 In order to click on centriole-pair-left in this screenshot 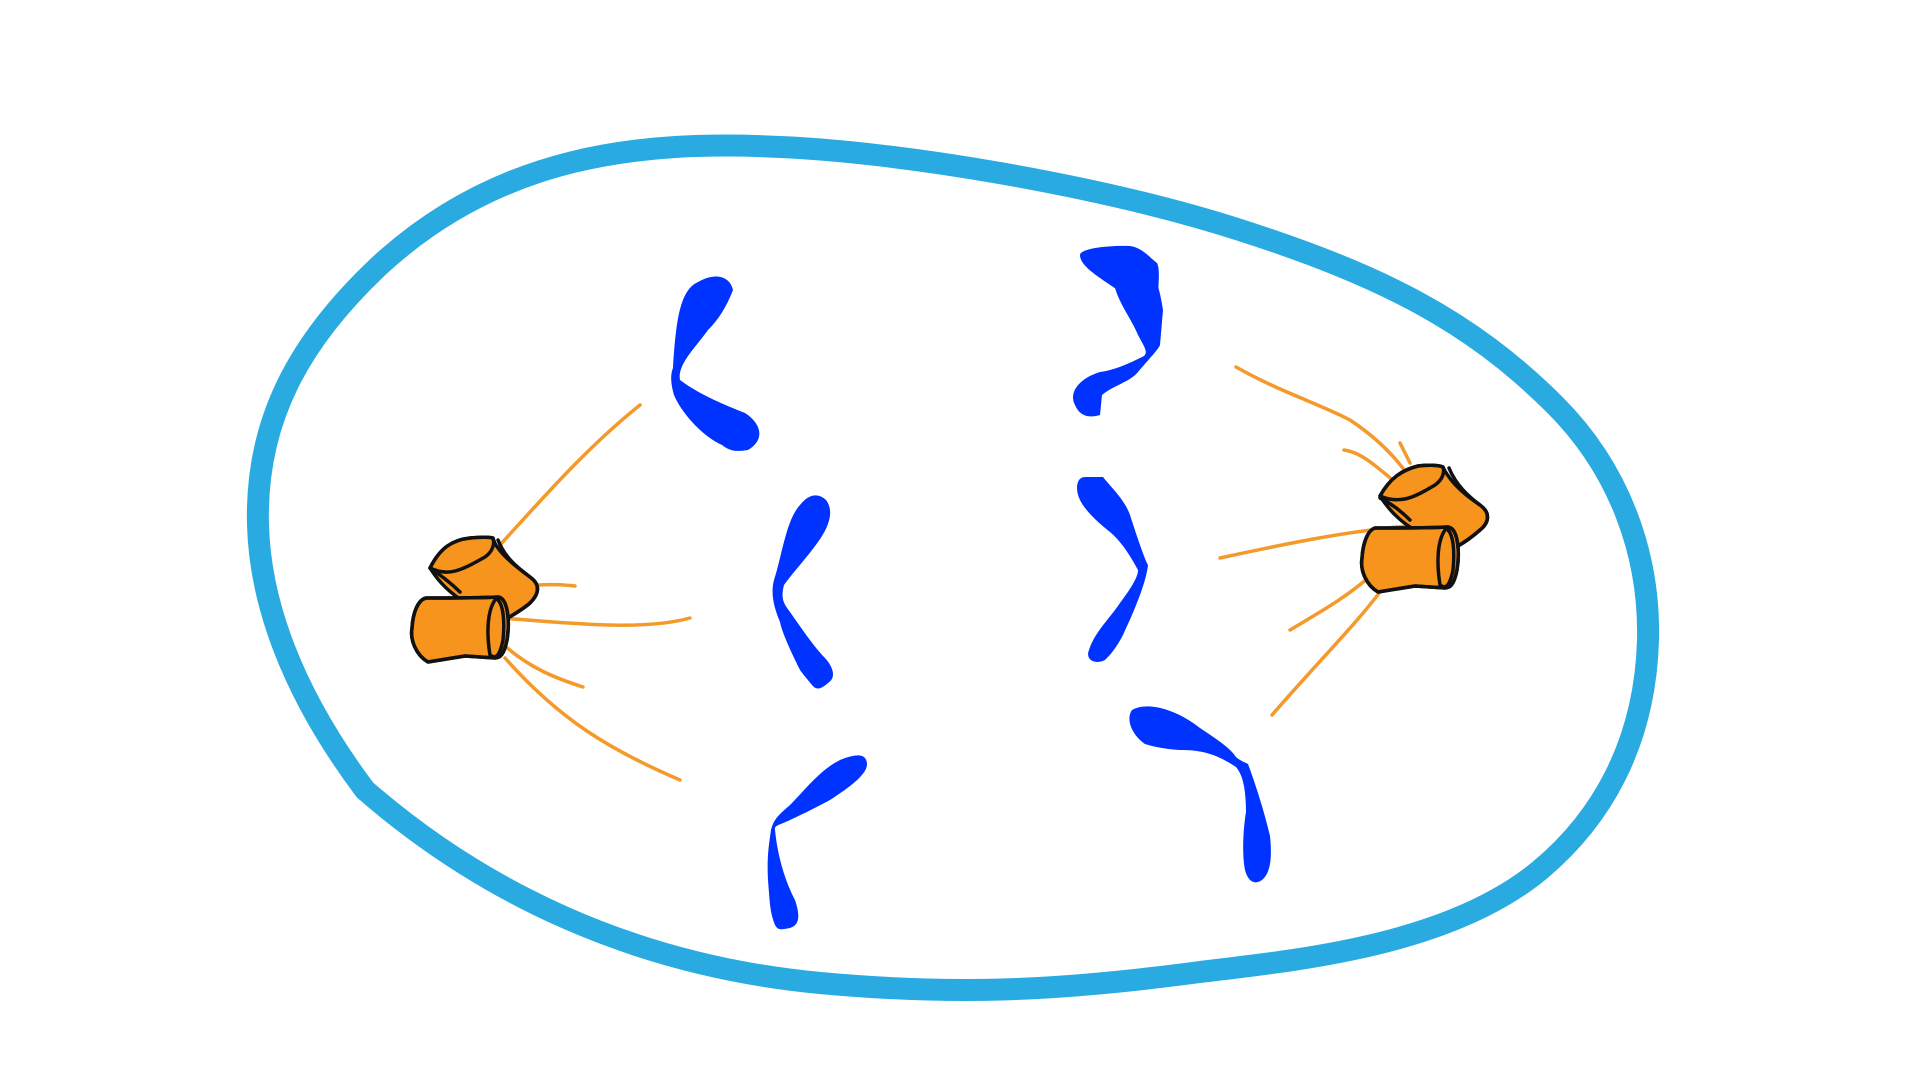, I will do `click(474, 599)`.